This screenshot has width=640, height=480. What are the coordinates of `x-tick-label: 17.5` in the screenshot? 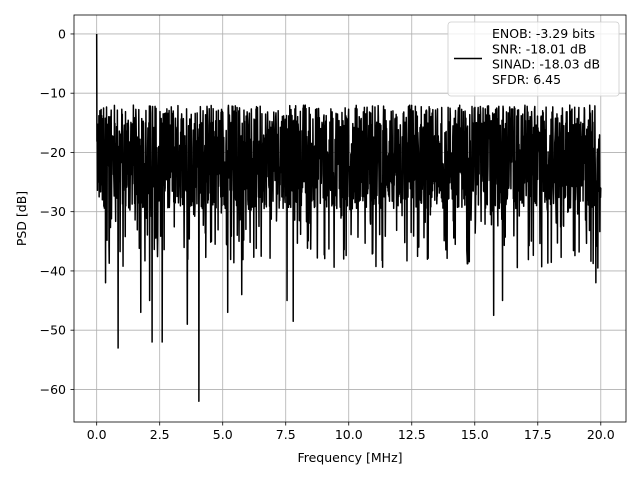 It's located at (538, 434).